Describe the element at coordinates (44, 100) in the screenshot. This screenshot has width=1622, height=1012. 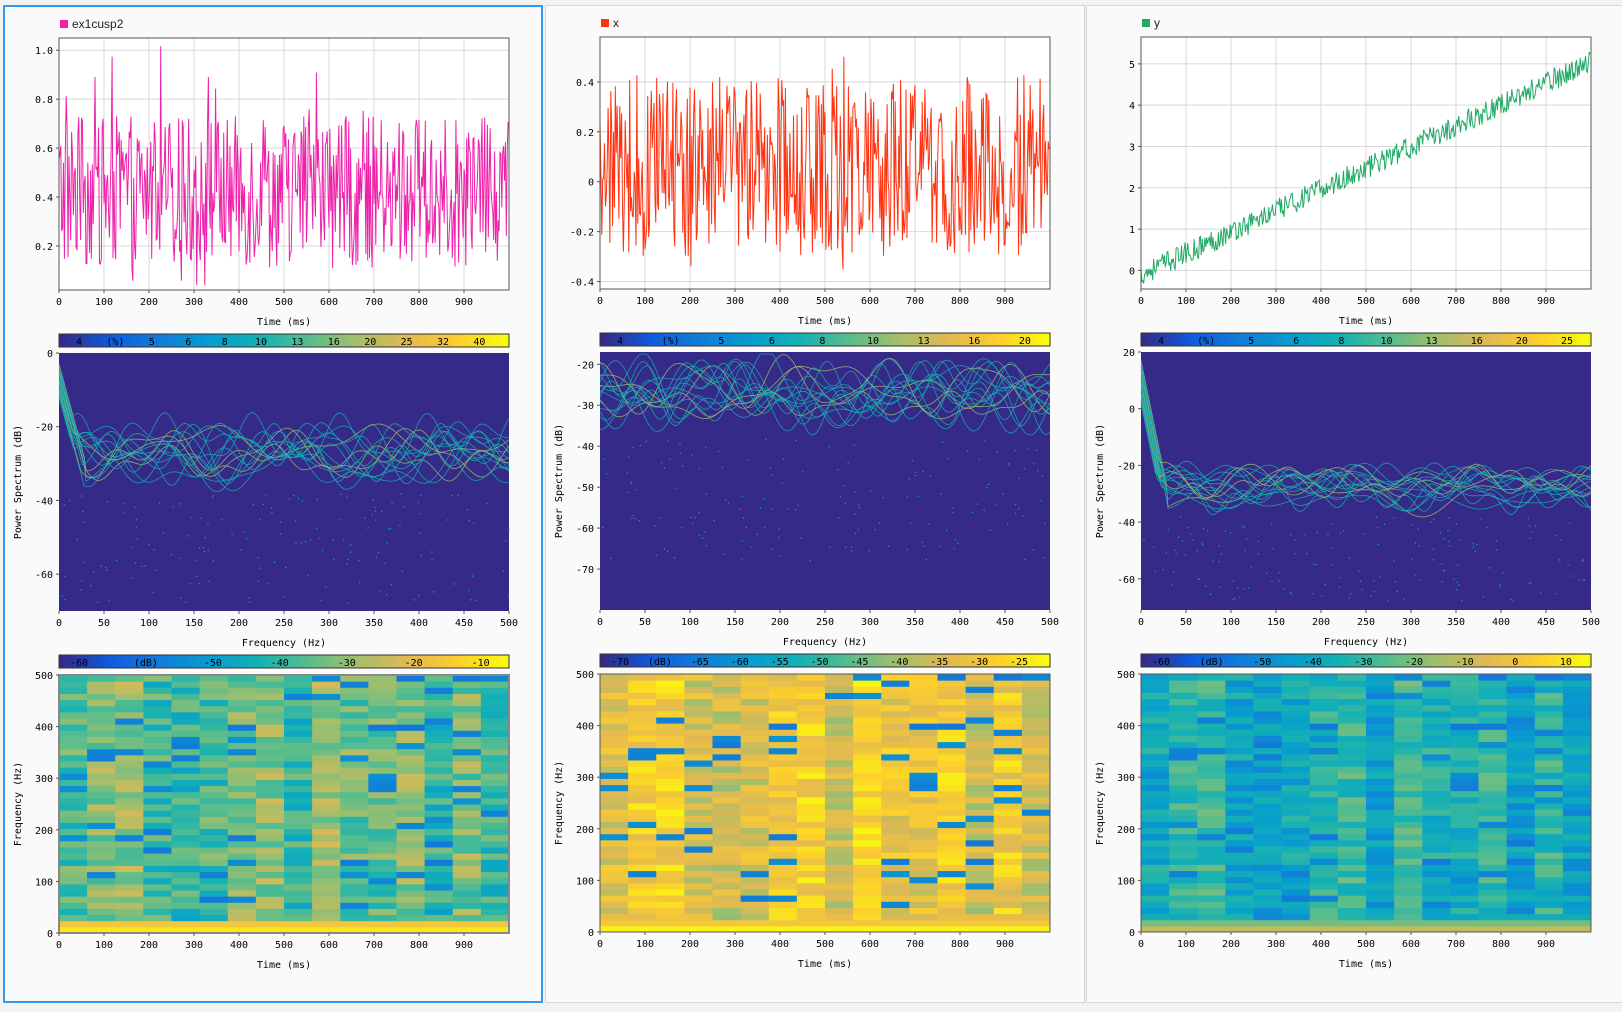
I see `time-ytick-label: 0.8` at that location.